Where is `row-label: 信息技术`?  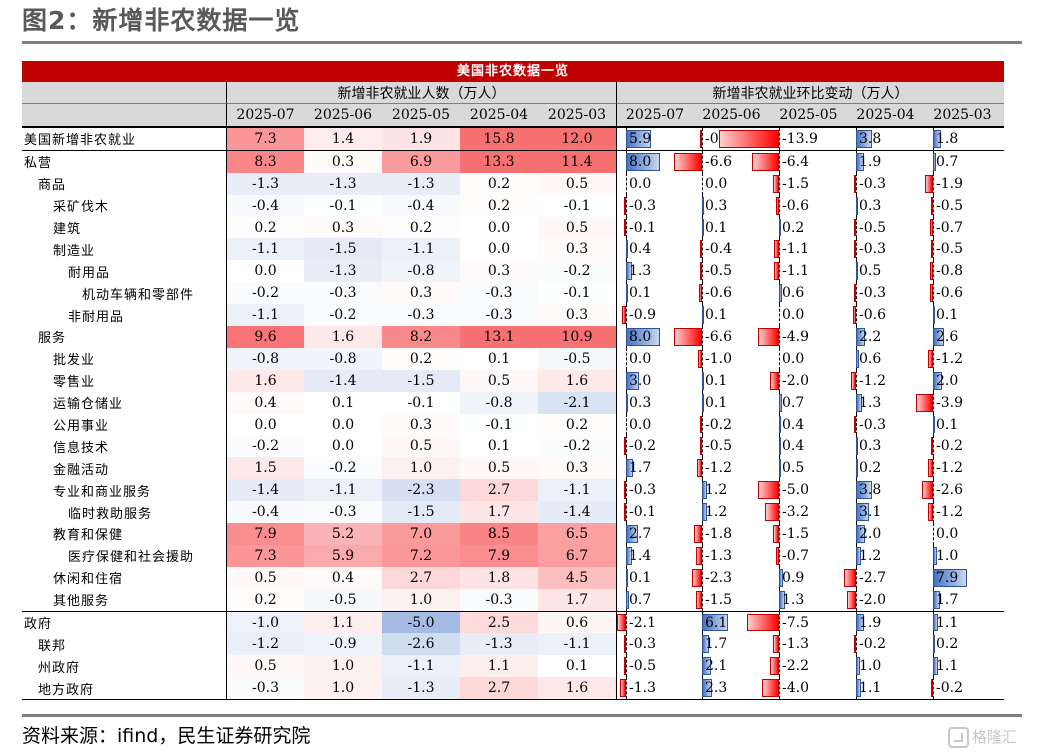 row-label: 信息技术 is located at coordinates (124, 446).